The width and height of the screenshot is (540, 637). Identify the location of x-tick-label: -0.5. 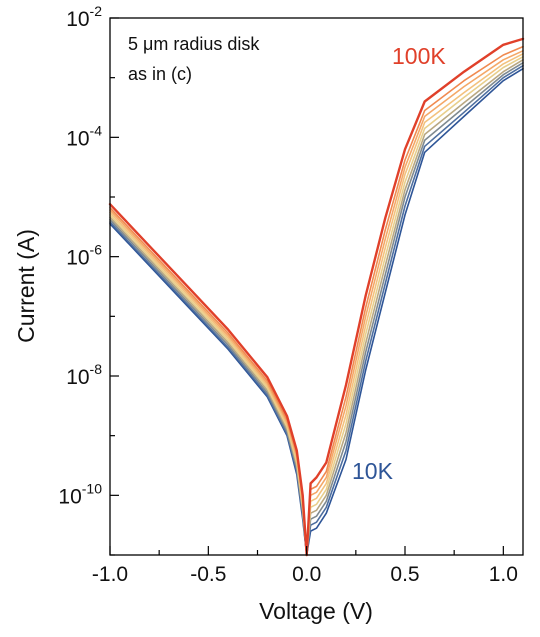
(208, 574).